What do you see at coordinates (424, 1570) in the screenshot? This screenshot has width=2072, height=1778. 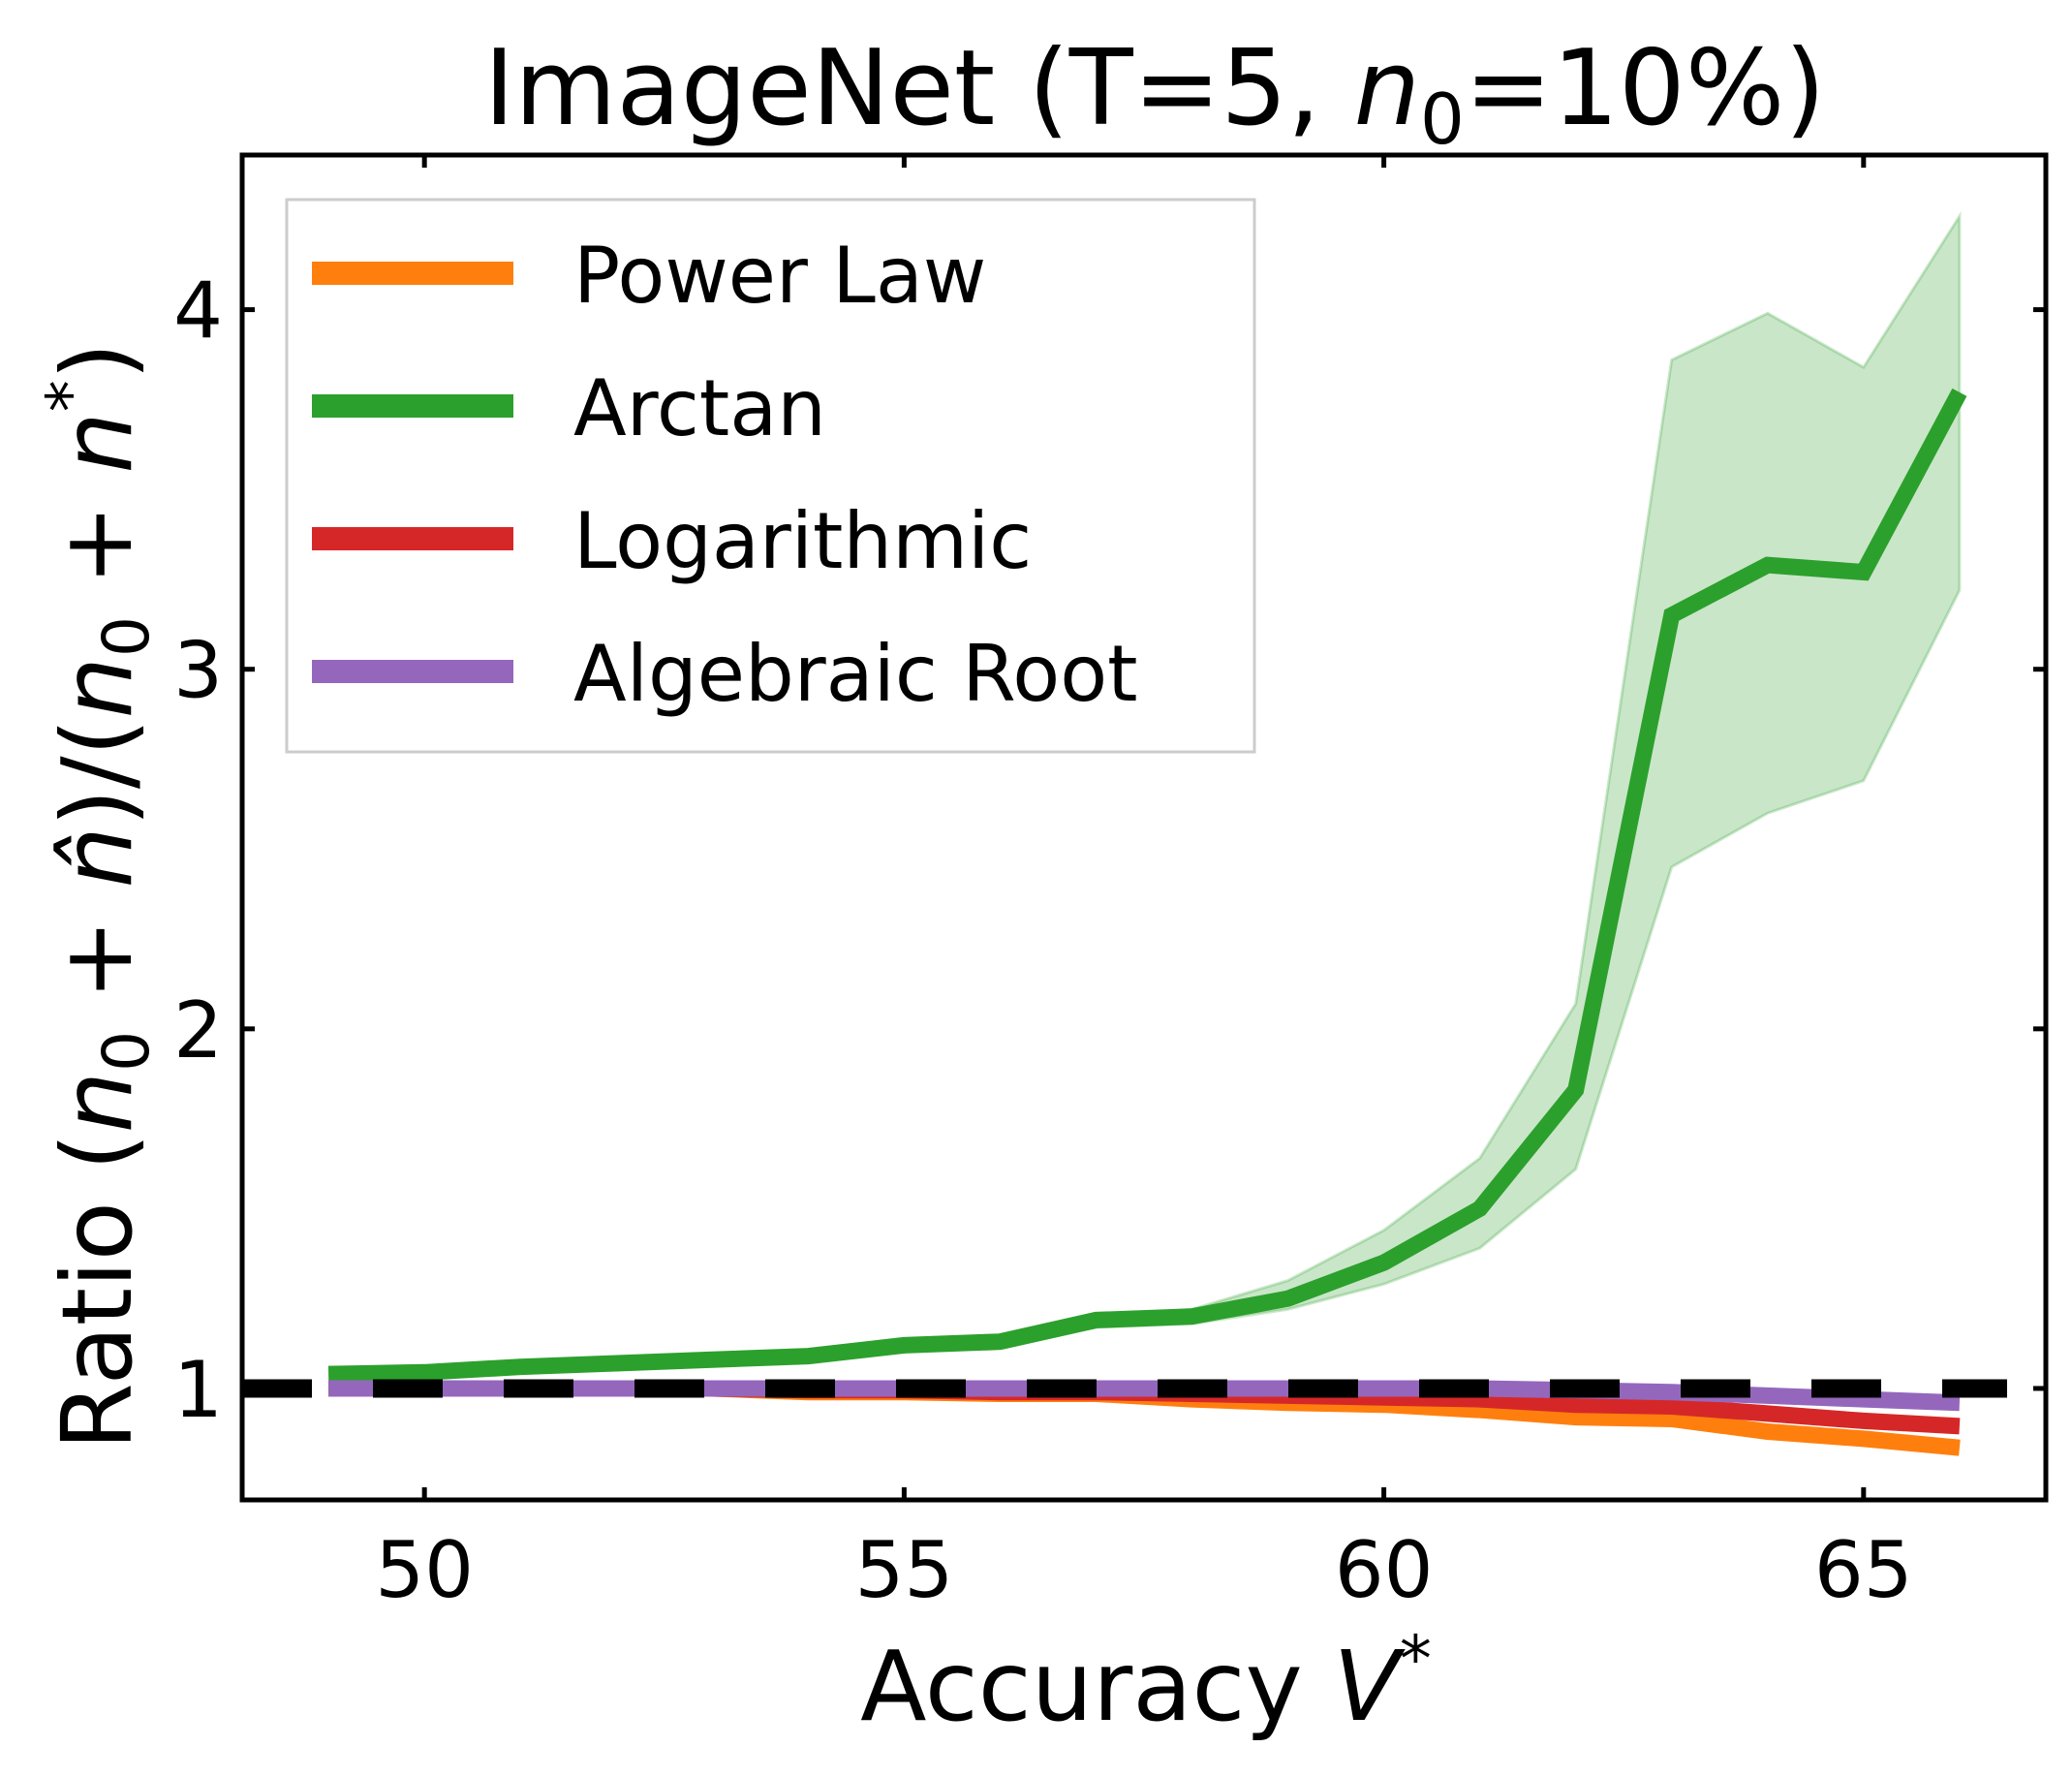 I see `x-tick-label: 50` at bounding box center [424, 1570].